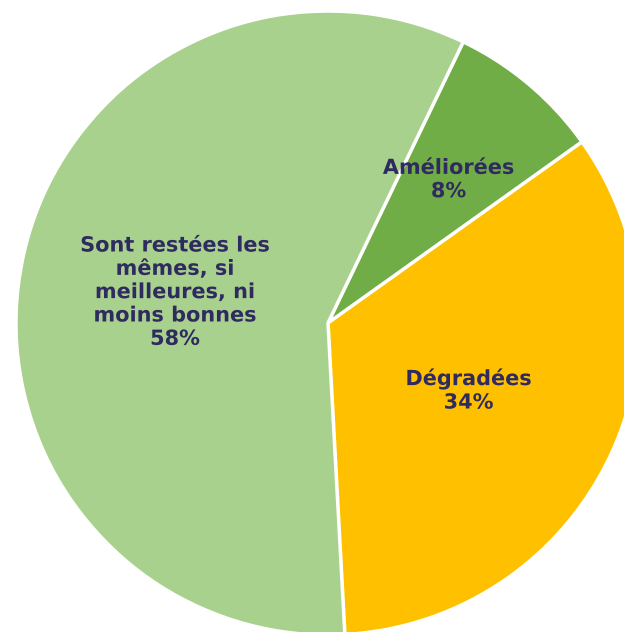 This screenshot has height=632, width=624. I want to click on data-label: 8%, so click(449, 190).